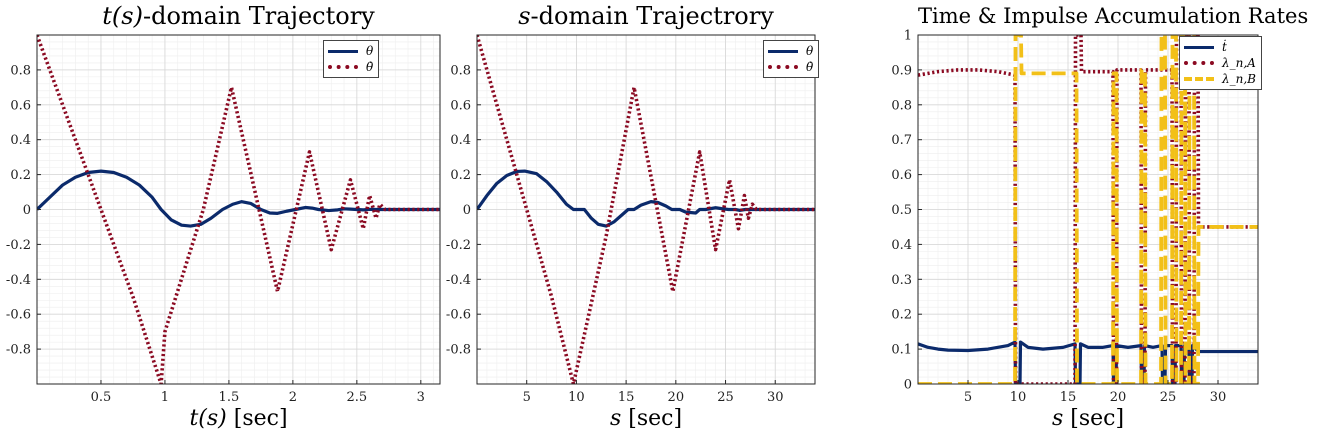  What do you see at coordinates (208, 418) in the screenshot?
I see `left-xlabel-var: t(s)` at bounding box center [208, 418].